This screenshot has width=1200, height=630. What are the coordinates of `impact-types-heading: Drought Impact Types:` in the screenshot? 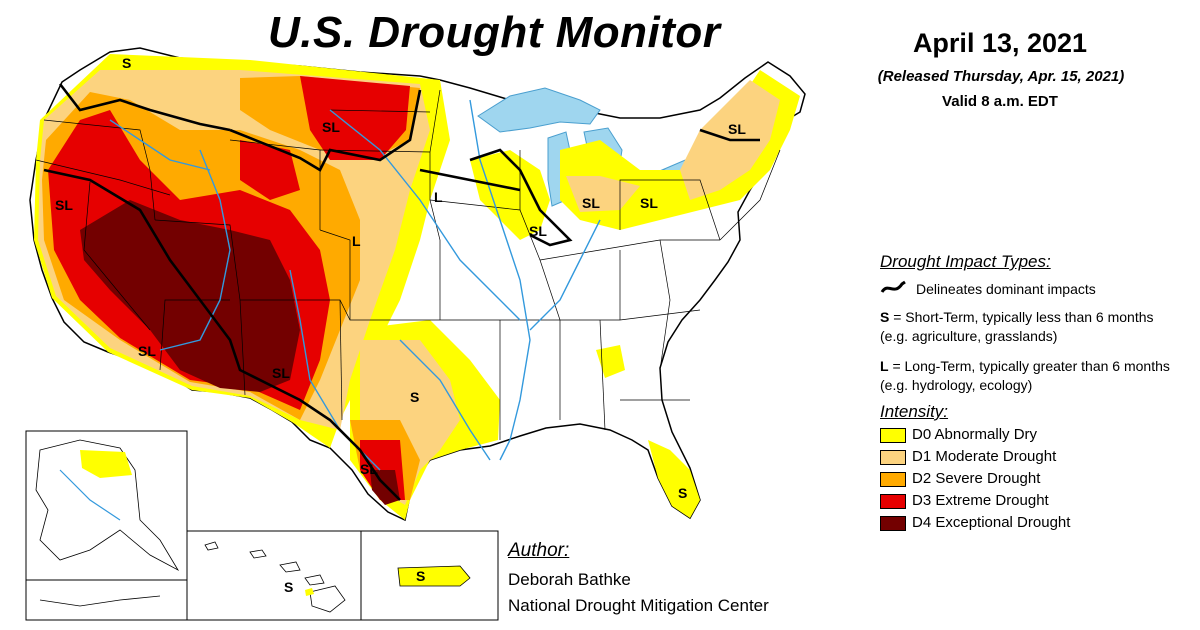 It's located at (965, 261).